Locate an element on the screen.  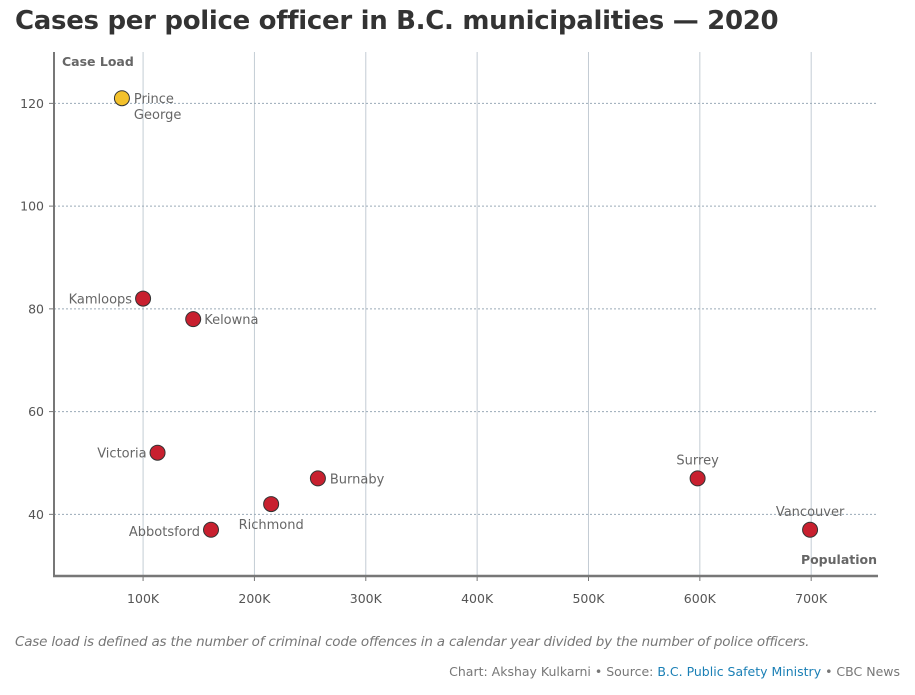
point-label: Richmond is located at coordinates (271, 525).